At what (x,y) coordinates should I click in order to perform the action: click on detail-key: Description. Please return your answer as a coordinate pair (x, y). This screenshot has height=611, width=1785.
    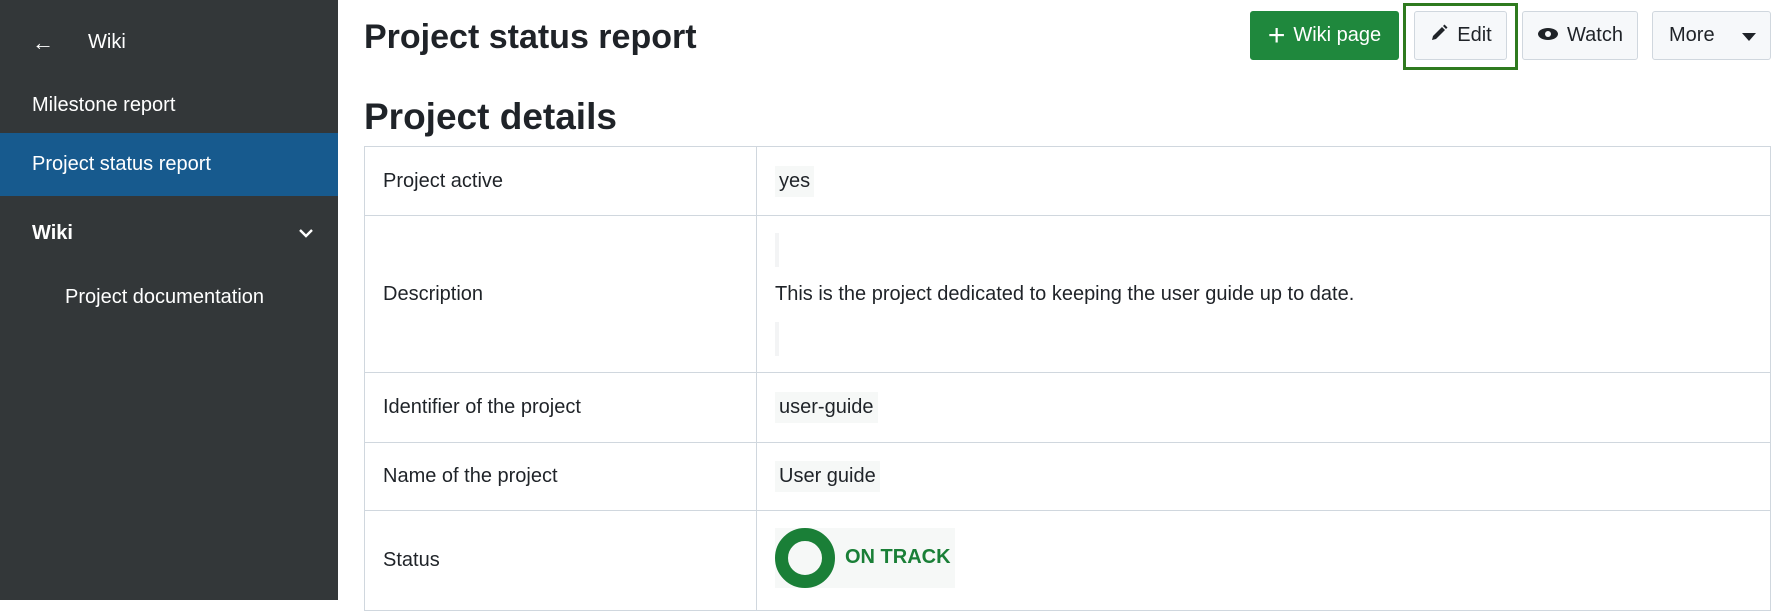
    Looking at the image, I should click on (560, 294).